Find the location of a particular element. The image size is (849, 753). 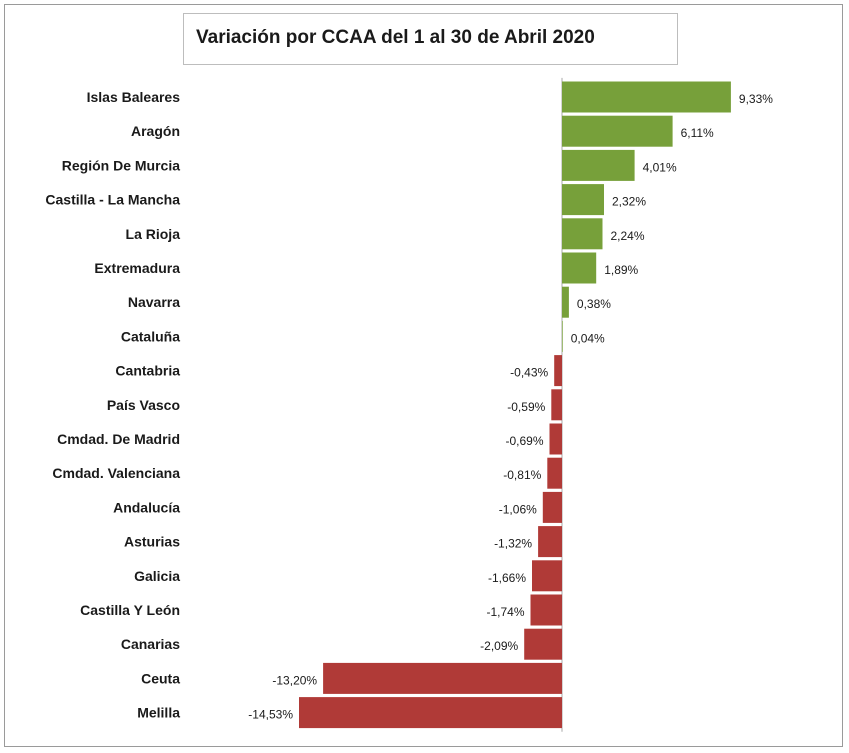

value-label: -0,69% is located at coordinates (524, 441).